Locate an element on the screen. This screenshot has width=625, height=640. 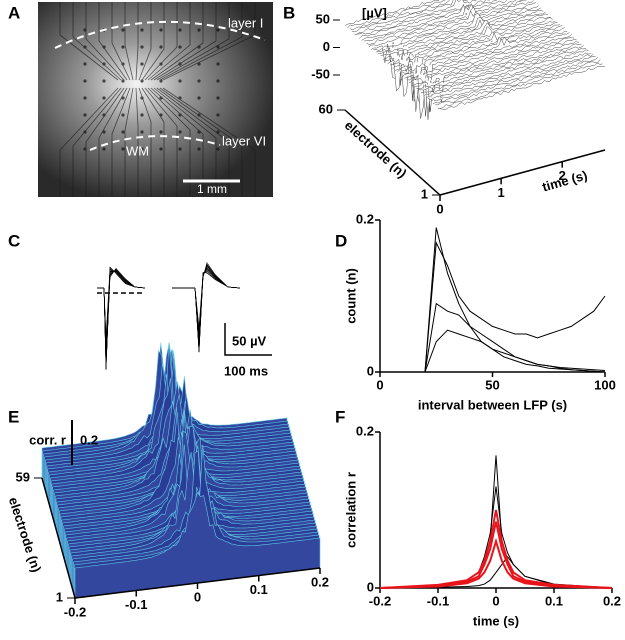
z-tick-label: -50 is located at coordinates (320, 73).